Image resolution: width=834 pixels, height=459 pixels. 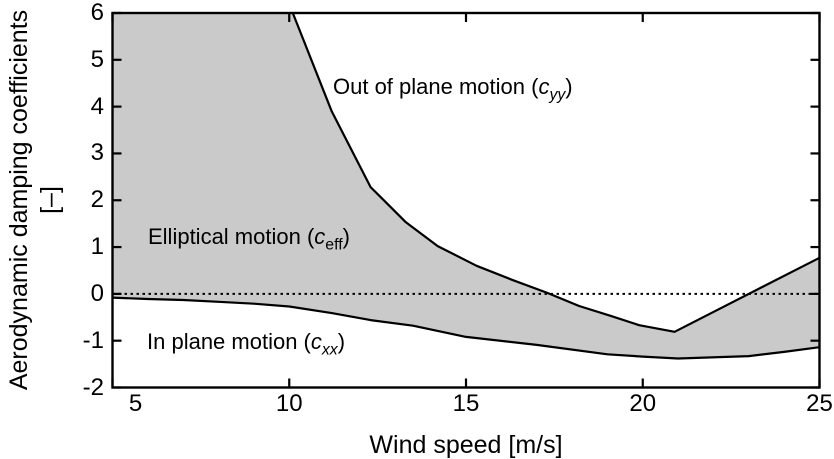 I want to click on annotation-subscript: xx, so click(x=329, y=350).